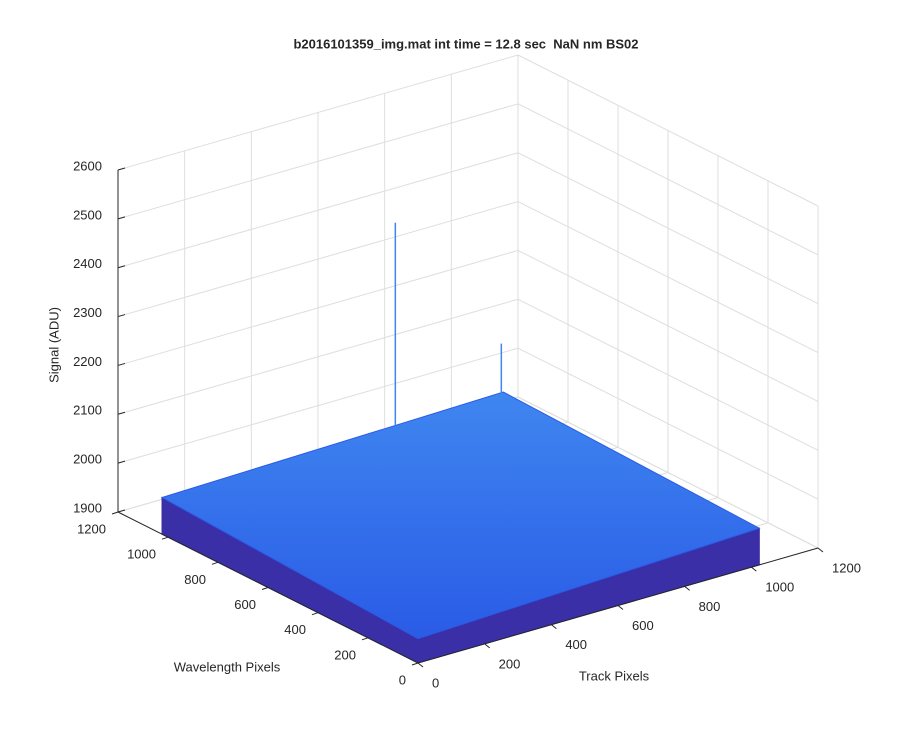 This screenshot has width=900, height=750. I want to click on y-tick-label: 400, so click(295, 629).